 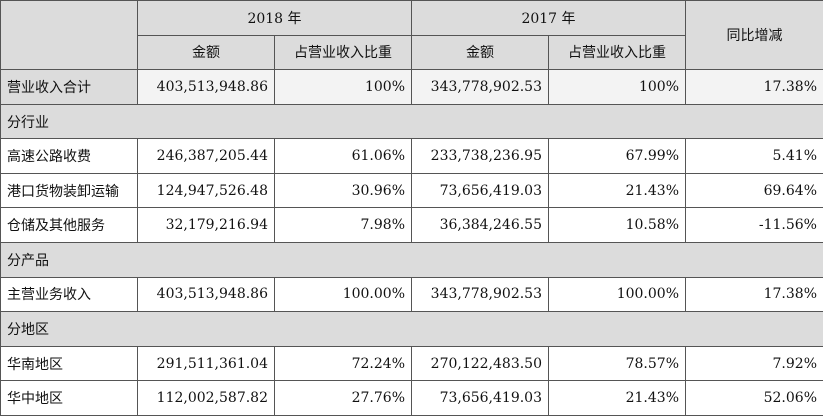 I want to click on row-label: 营业收入合计, so click(x=69, y=87).